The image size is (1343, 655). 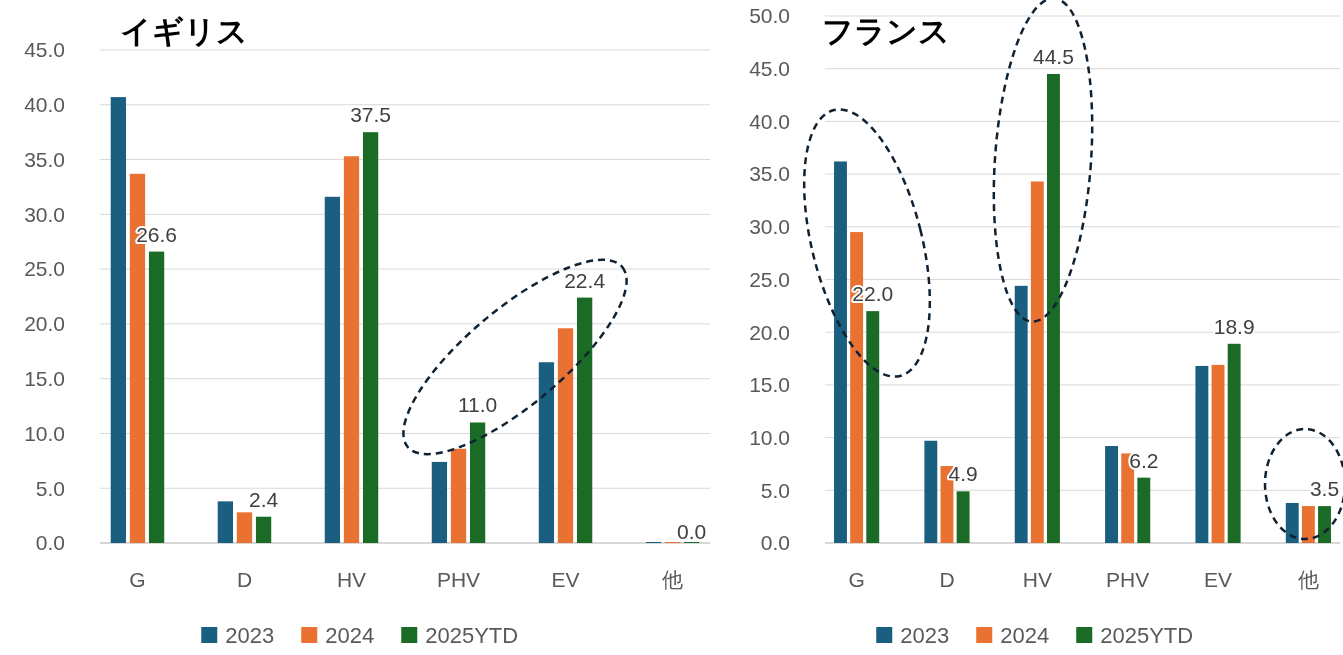 What do you see at coordinates (1053, 56) in the screenshot?
I see `data-label: 44.5` at bounding box center [1053, 56].